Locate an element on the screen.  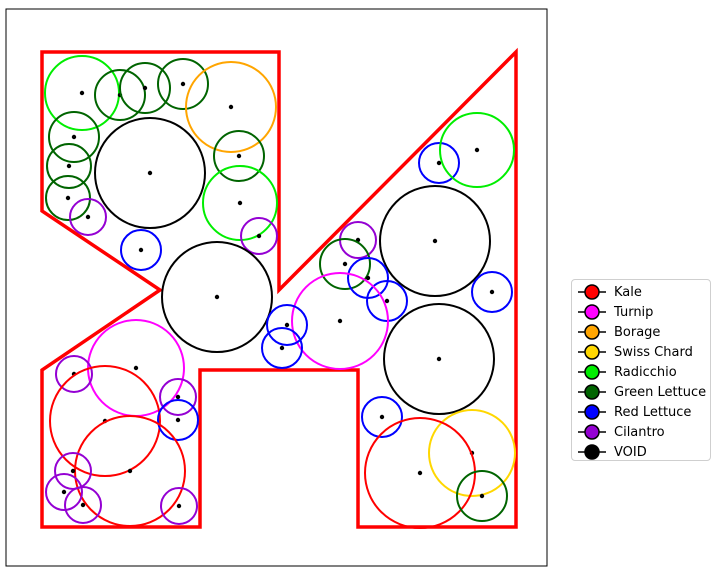
legend-label: VOID is located at coordinates (630, 452).